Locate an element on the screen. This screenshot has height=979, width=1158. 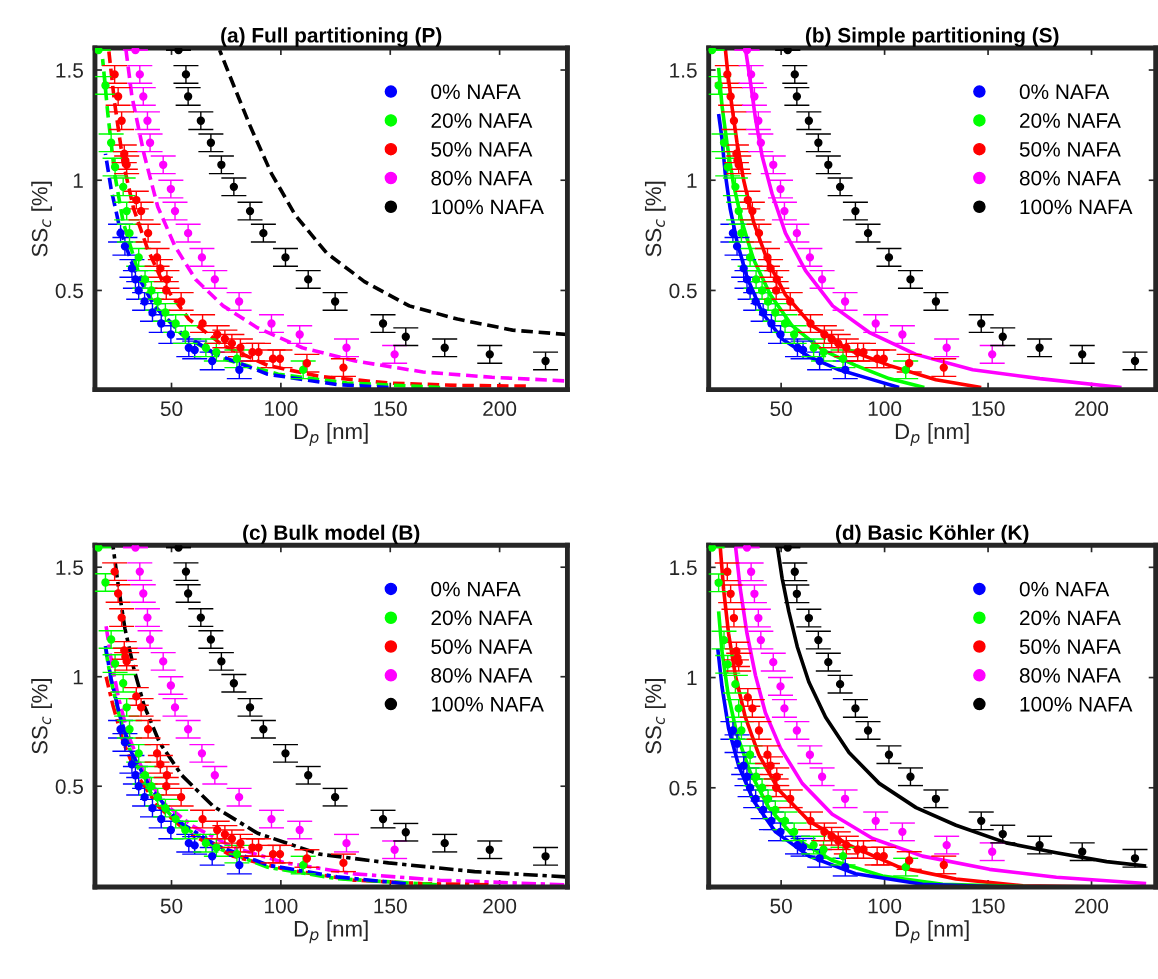
legend-label: 0% NAFA is located at coordinates (1064, 589).